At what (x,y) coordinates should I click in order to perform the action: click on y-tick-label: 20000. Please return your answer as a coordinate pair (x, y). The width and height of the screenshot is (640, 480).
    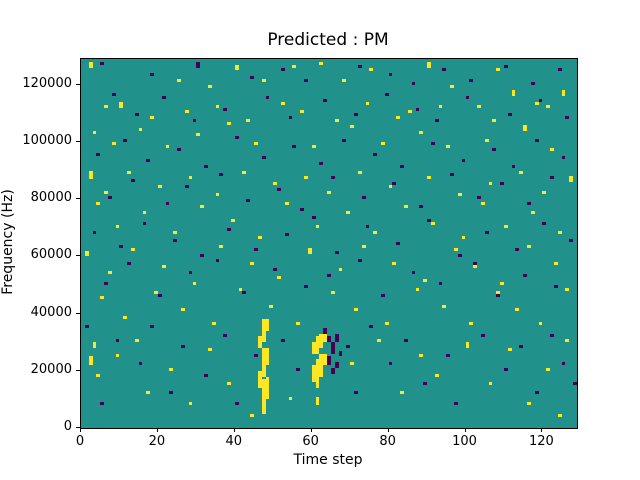
    Looking at the image, I should click on (51, 369).